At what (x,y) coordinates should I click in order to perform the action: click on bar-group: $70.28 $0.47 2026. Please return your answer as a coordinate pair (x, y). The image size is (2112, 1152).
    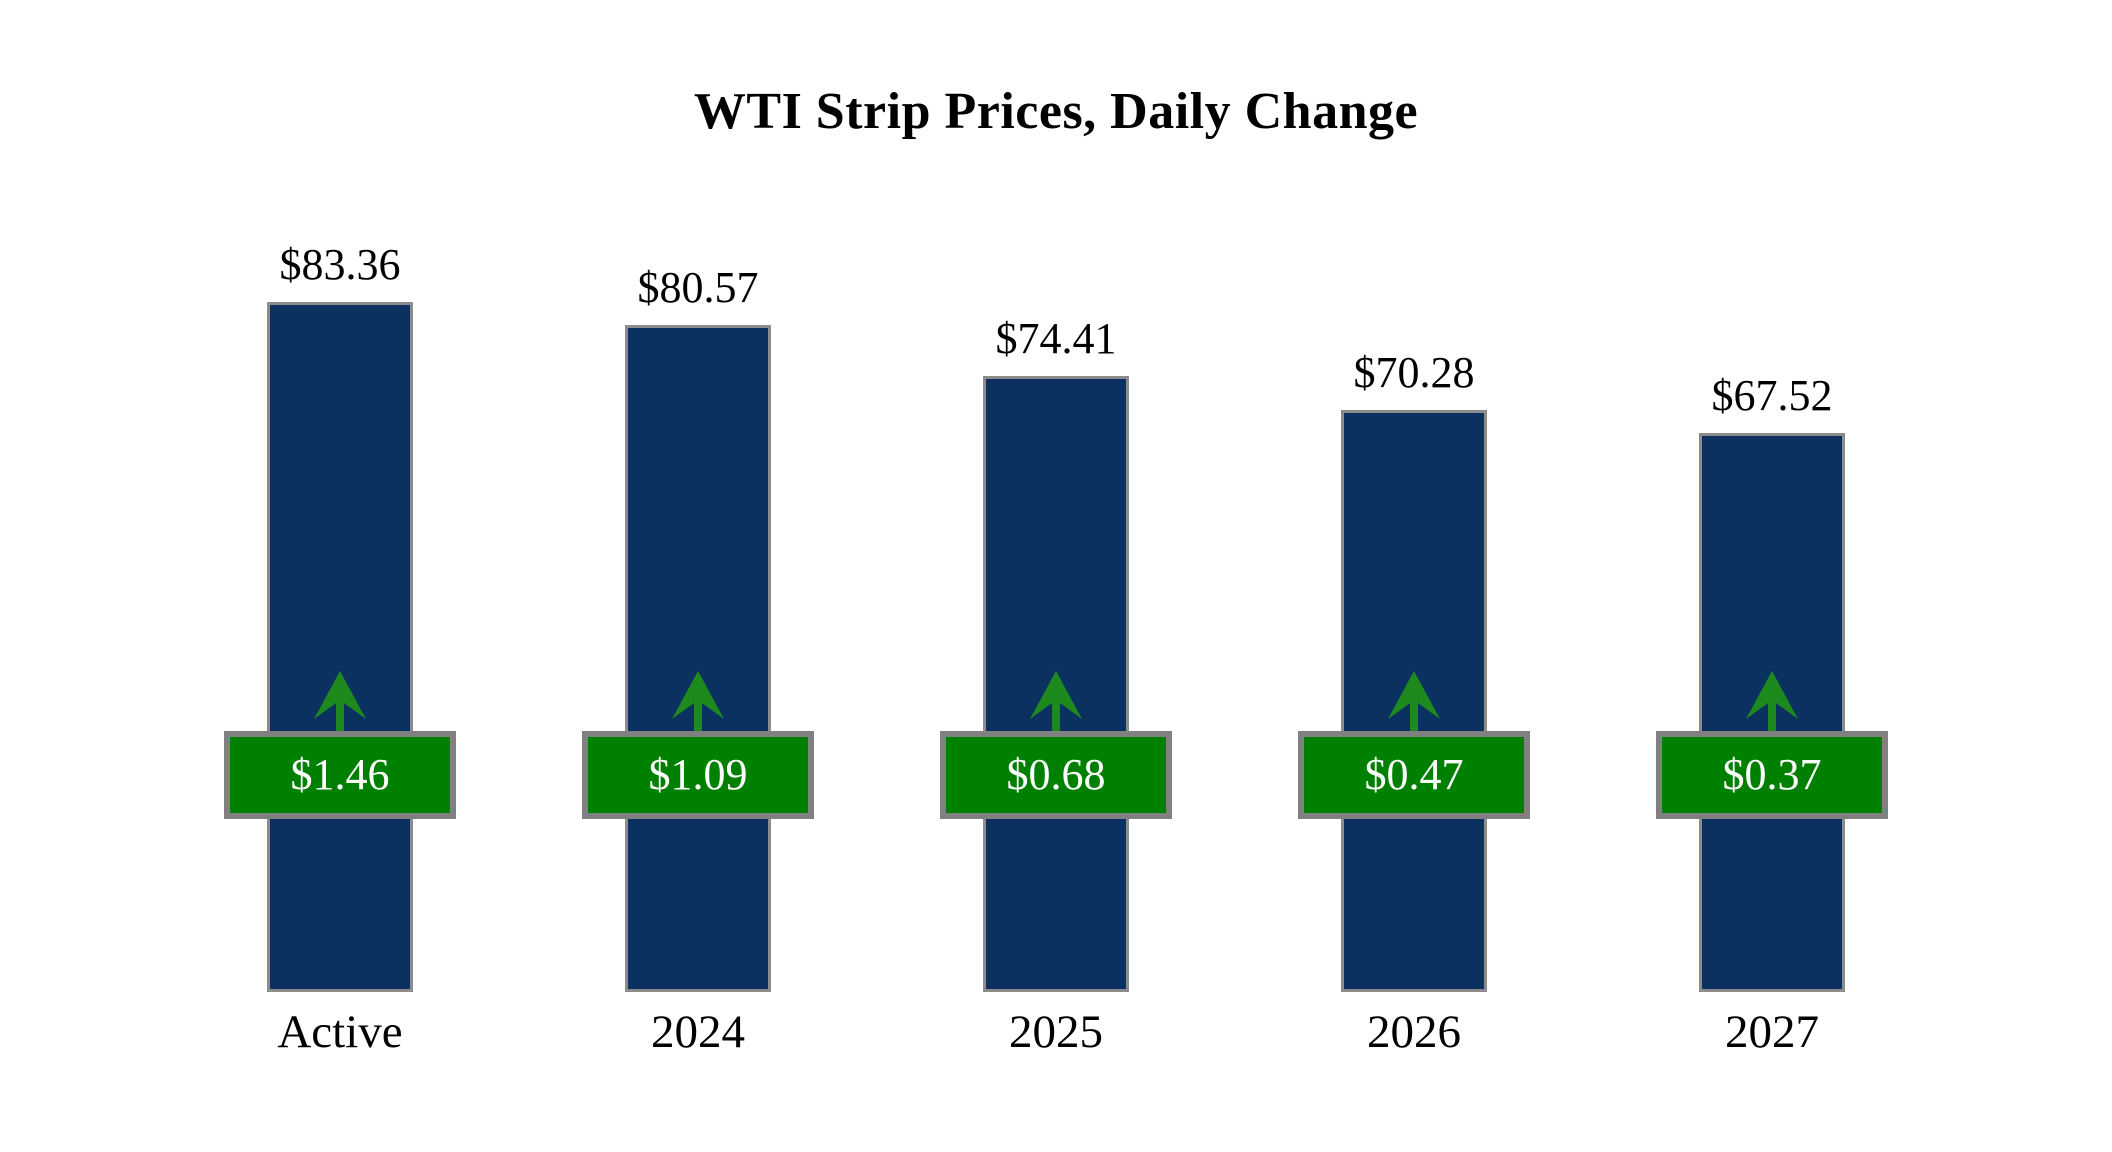
    Looking at the image, I should click on (1414, 665).